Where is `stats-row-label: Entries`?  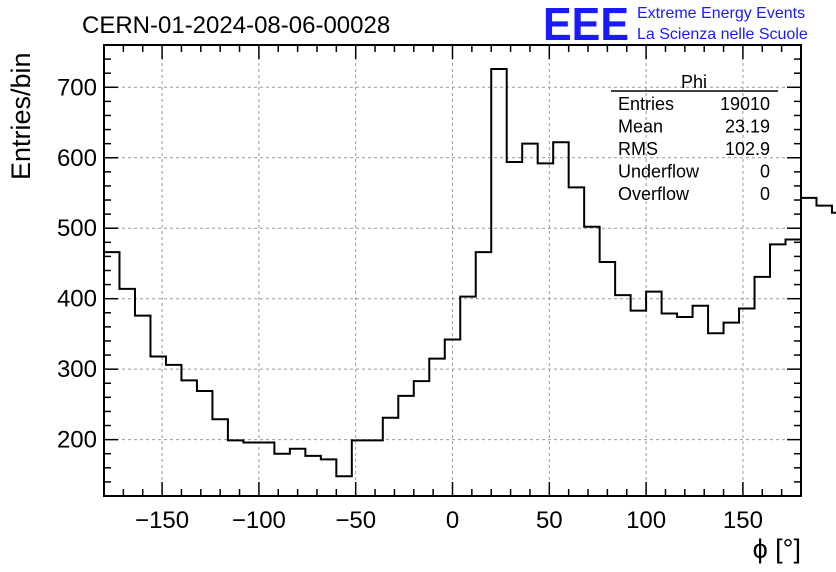
stats-row-label: Entries is located at coordinates (646, 104).